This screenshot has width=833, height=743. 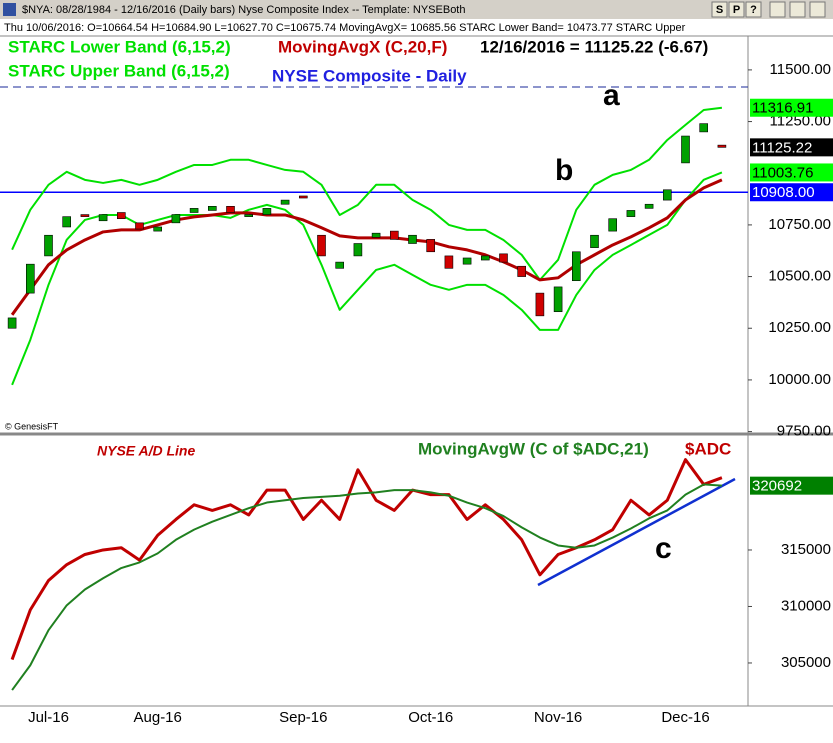 I want to click on chart-title: NYSE Composite - Daily, so click(x=369, y=75).